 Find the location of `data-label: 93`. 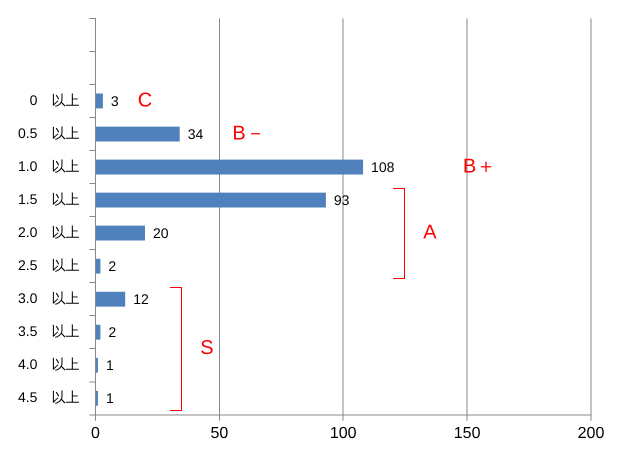

data-label: 93 is located at coordinates (342, 200).